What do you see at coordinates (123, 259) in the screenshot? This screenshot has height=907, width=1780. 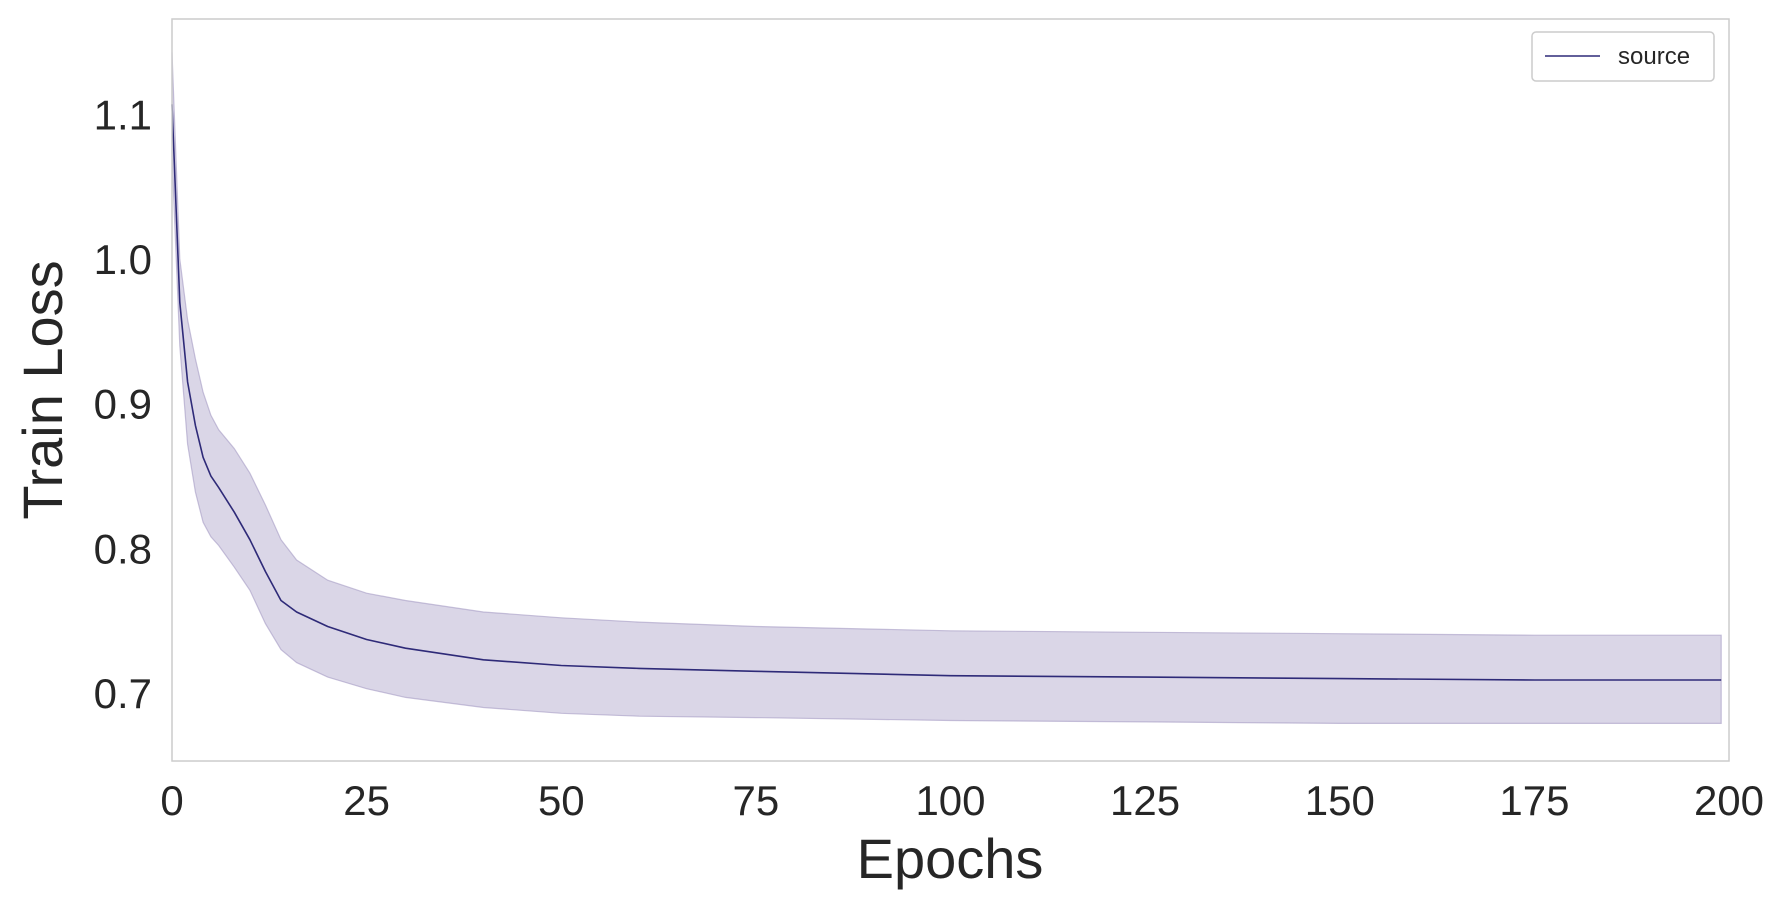 I see `y-tick-label: 1.0` at bounding box center [123, 259].